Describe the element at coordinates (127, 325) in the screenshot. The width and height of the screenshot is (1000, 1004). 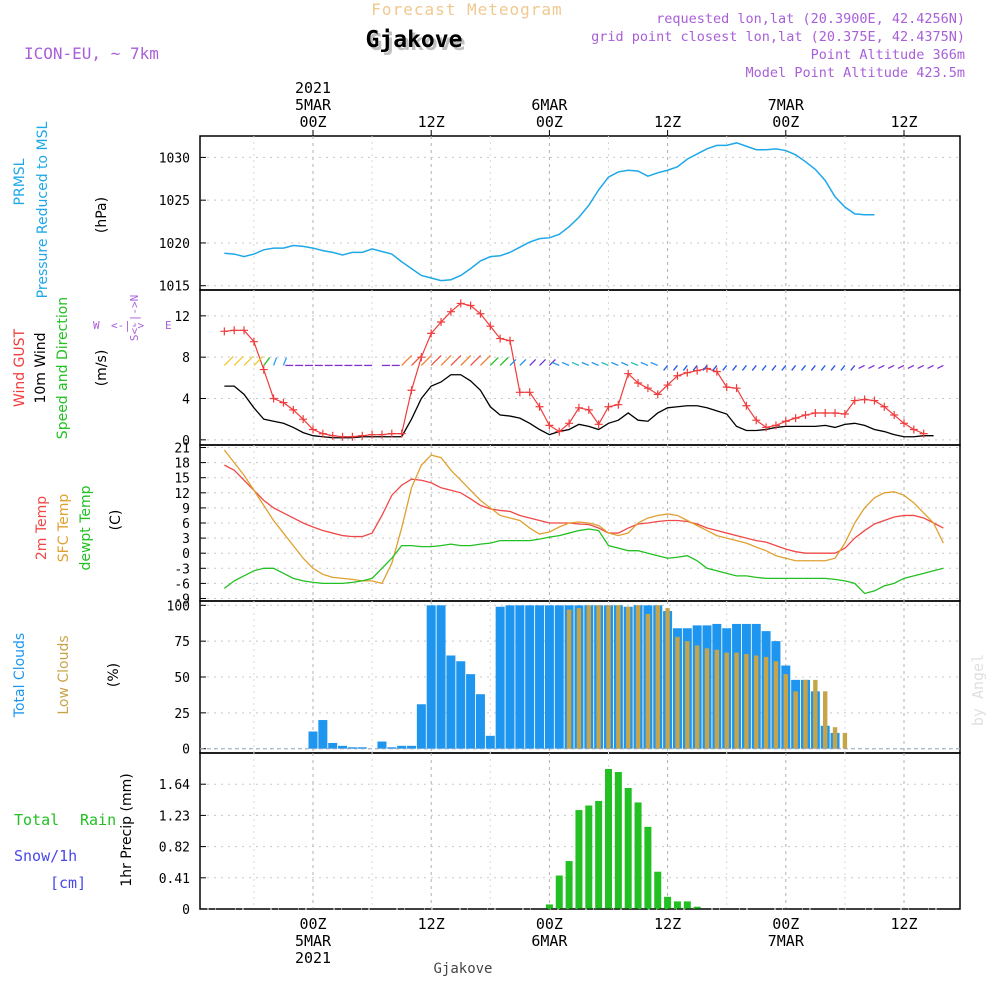
I see `compass-arrows-we: <-|->` at that location.